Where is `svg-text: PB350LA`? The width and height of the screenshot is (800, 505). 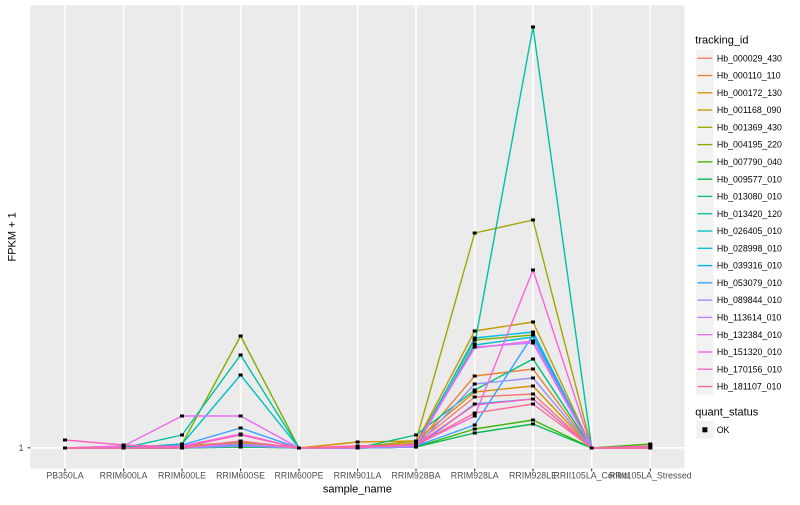 svg-text: PB350LA is located at coordinates (64, 475).